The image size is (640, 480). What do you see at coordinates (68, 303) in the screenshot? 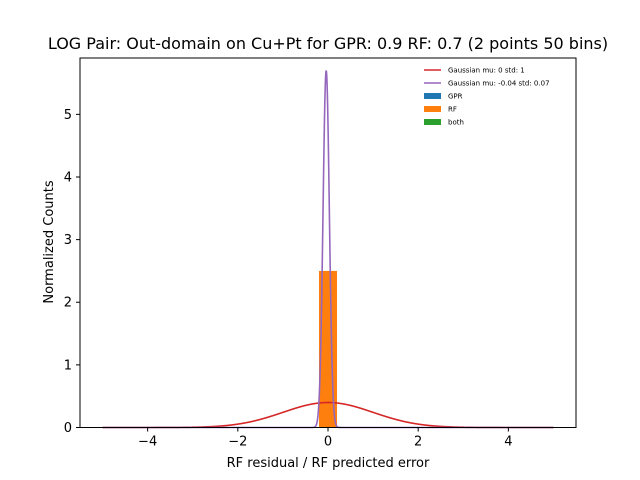
I see `y-tick-label: 2` at bounding box center [68, 303].